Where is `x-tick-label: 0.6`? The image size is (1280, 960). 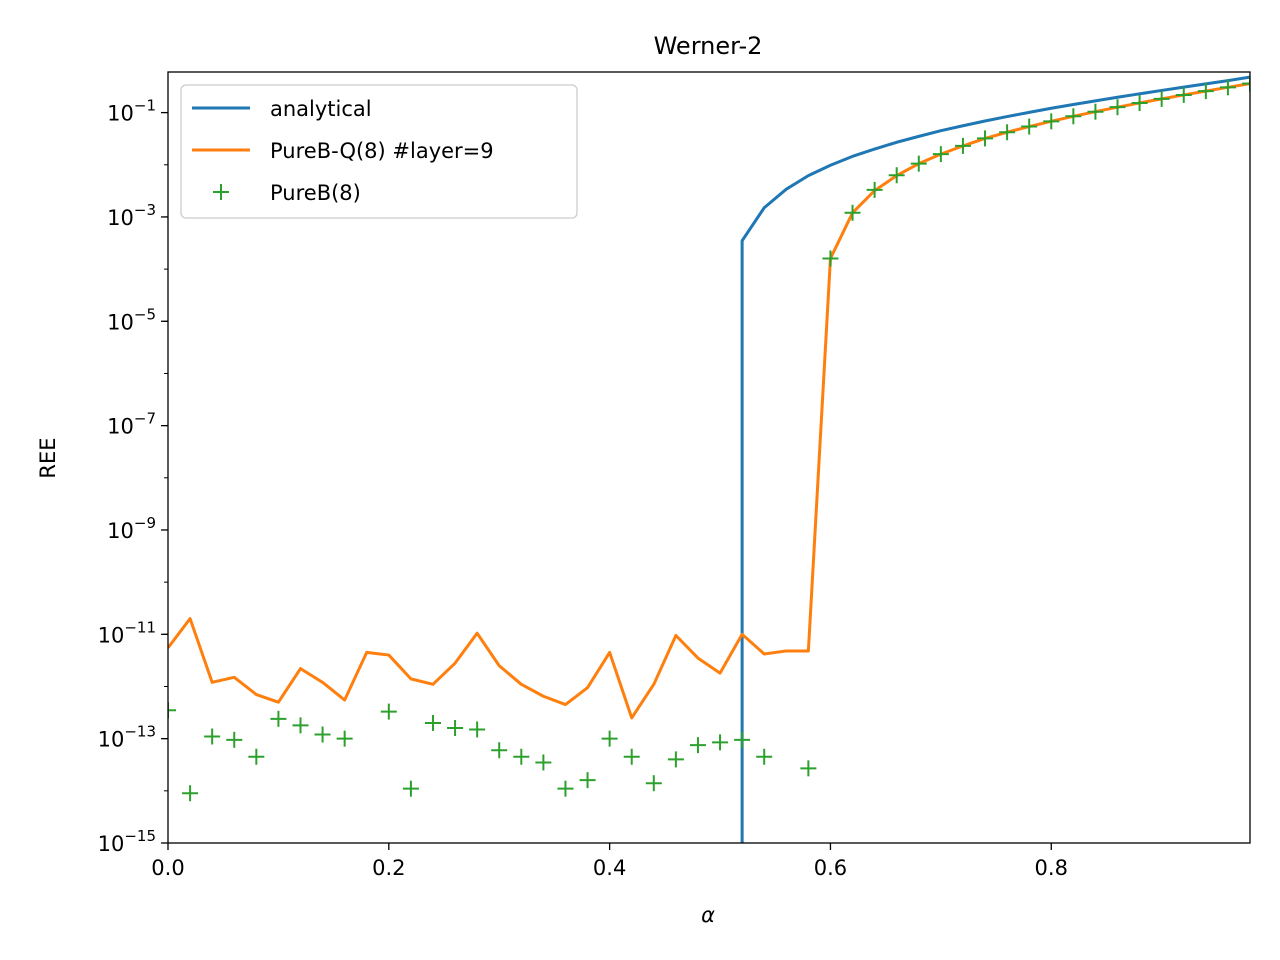 x-tick-label: 0.6 is located at coordinates (830, 868).